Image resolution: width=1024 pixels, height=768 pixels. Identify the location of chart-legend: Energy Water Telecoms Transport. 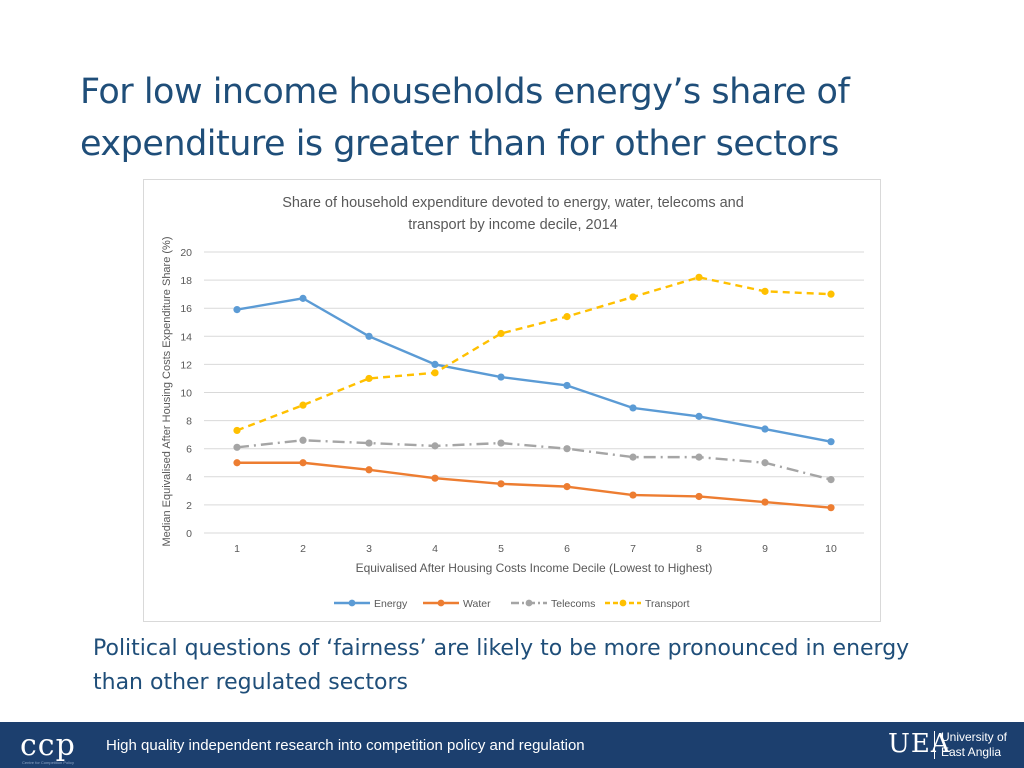
(512, 604).